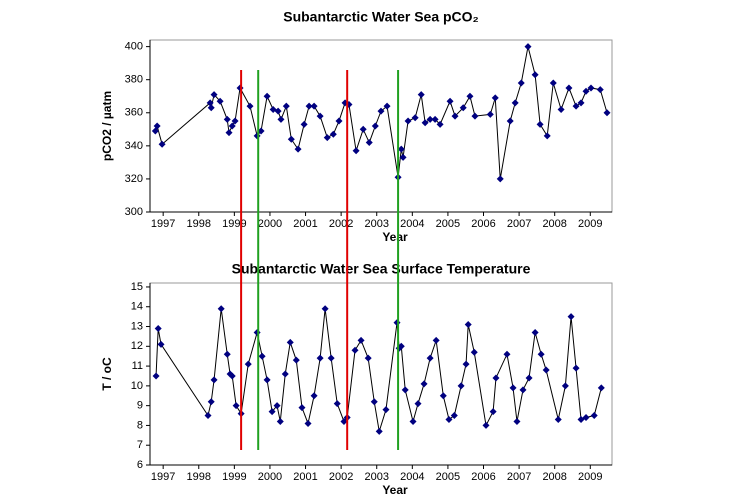  I want to click on x-tick-label: 2000, so click(270, 477).